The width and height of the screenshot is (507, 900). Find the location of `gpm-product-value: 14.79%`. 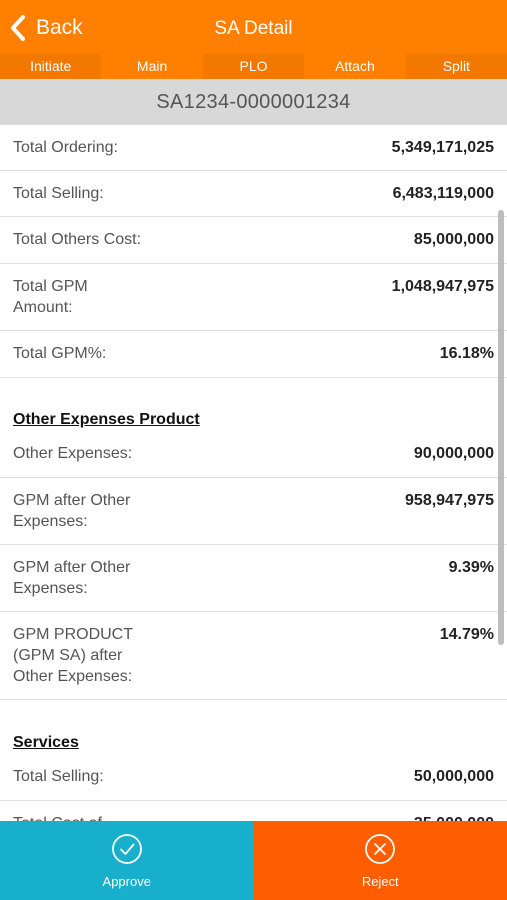

gpm-product-value: 14.79% is located at coordinates (466, 634).